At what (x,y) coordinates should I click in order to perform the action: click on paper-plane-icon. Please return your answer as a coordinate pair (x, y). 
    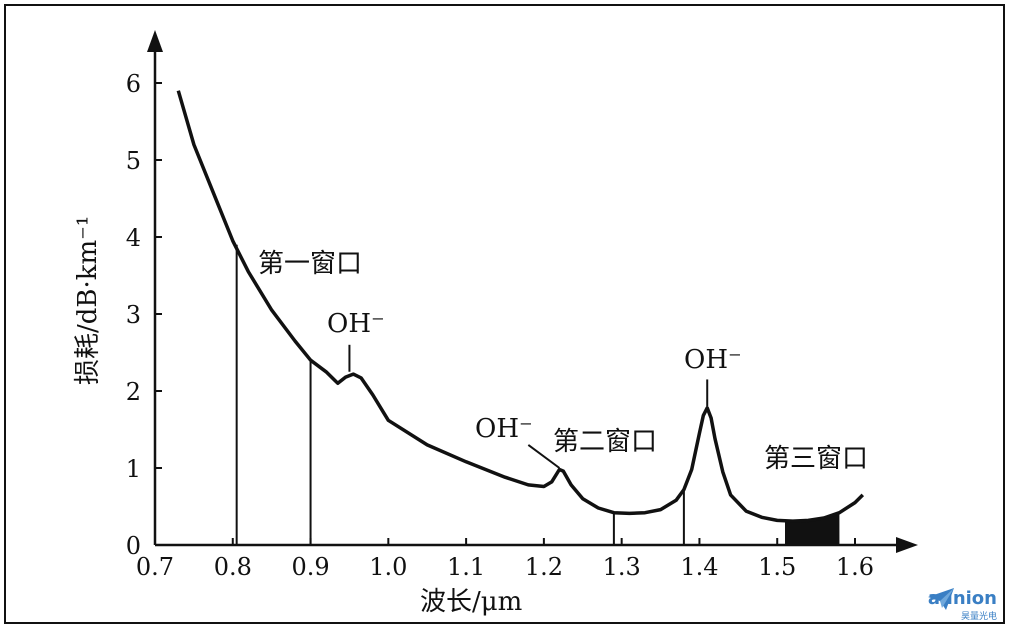
    Looking at the image, I should click on (940, 599).